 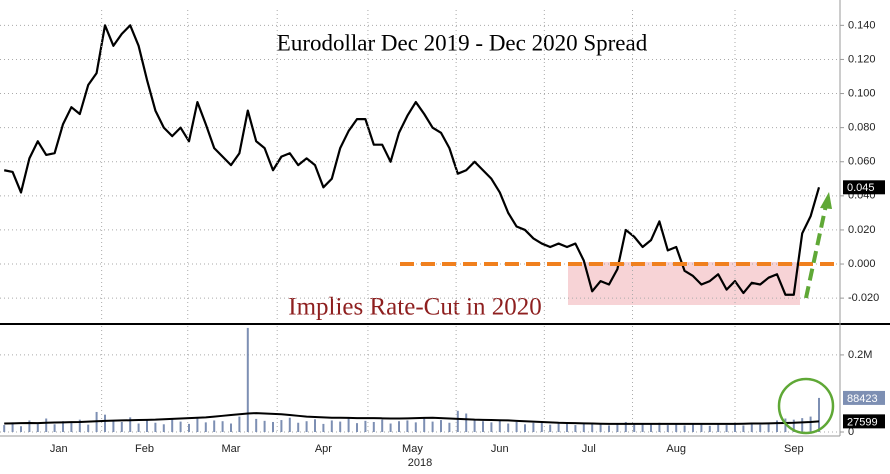 I want to click on annotation: Implies Rate-Cut in 2020, so click(x=414, y=307).